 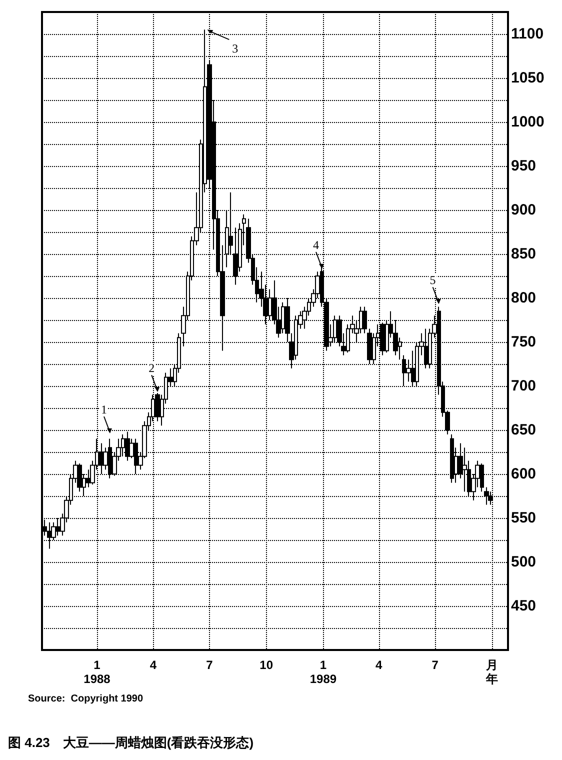 I want to click on y-tick-label: 900, so click(x=523, y=210).